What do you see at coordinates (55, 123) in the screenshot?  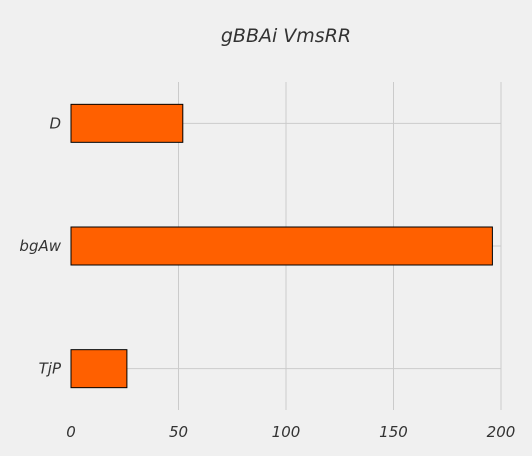 I see `y-tick-label: D` at bounding box center [55, 123].